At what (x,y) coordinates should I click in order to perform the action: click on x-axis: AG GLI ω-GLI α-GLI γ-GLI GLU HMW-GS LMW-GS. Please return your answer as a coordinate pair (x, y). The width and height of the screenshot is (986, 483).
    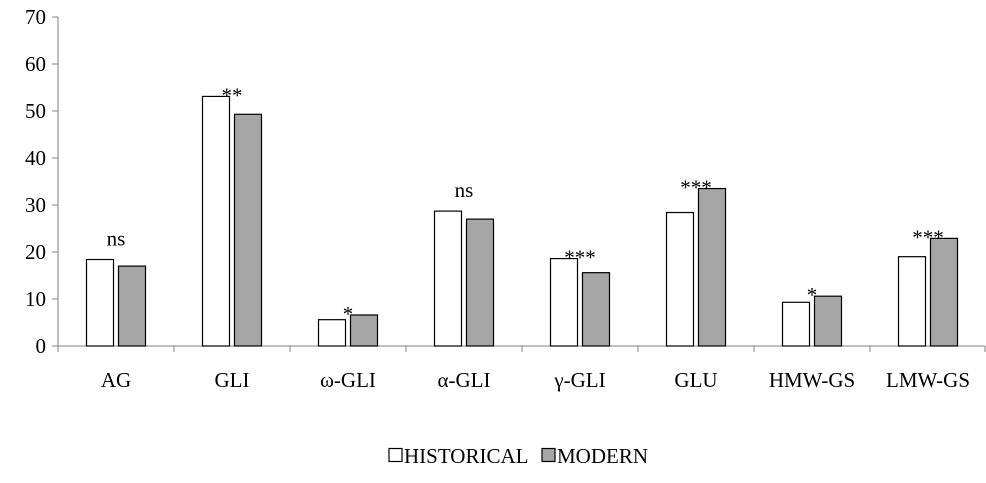
    Looking at the image, I should click on (521, 368).